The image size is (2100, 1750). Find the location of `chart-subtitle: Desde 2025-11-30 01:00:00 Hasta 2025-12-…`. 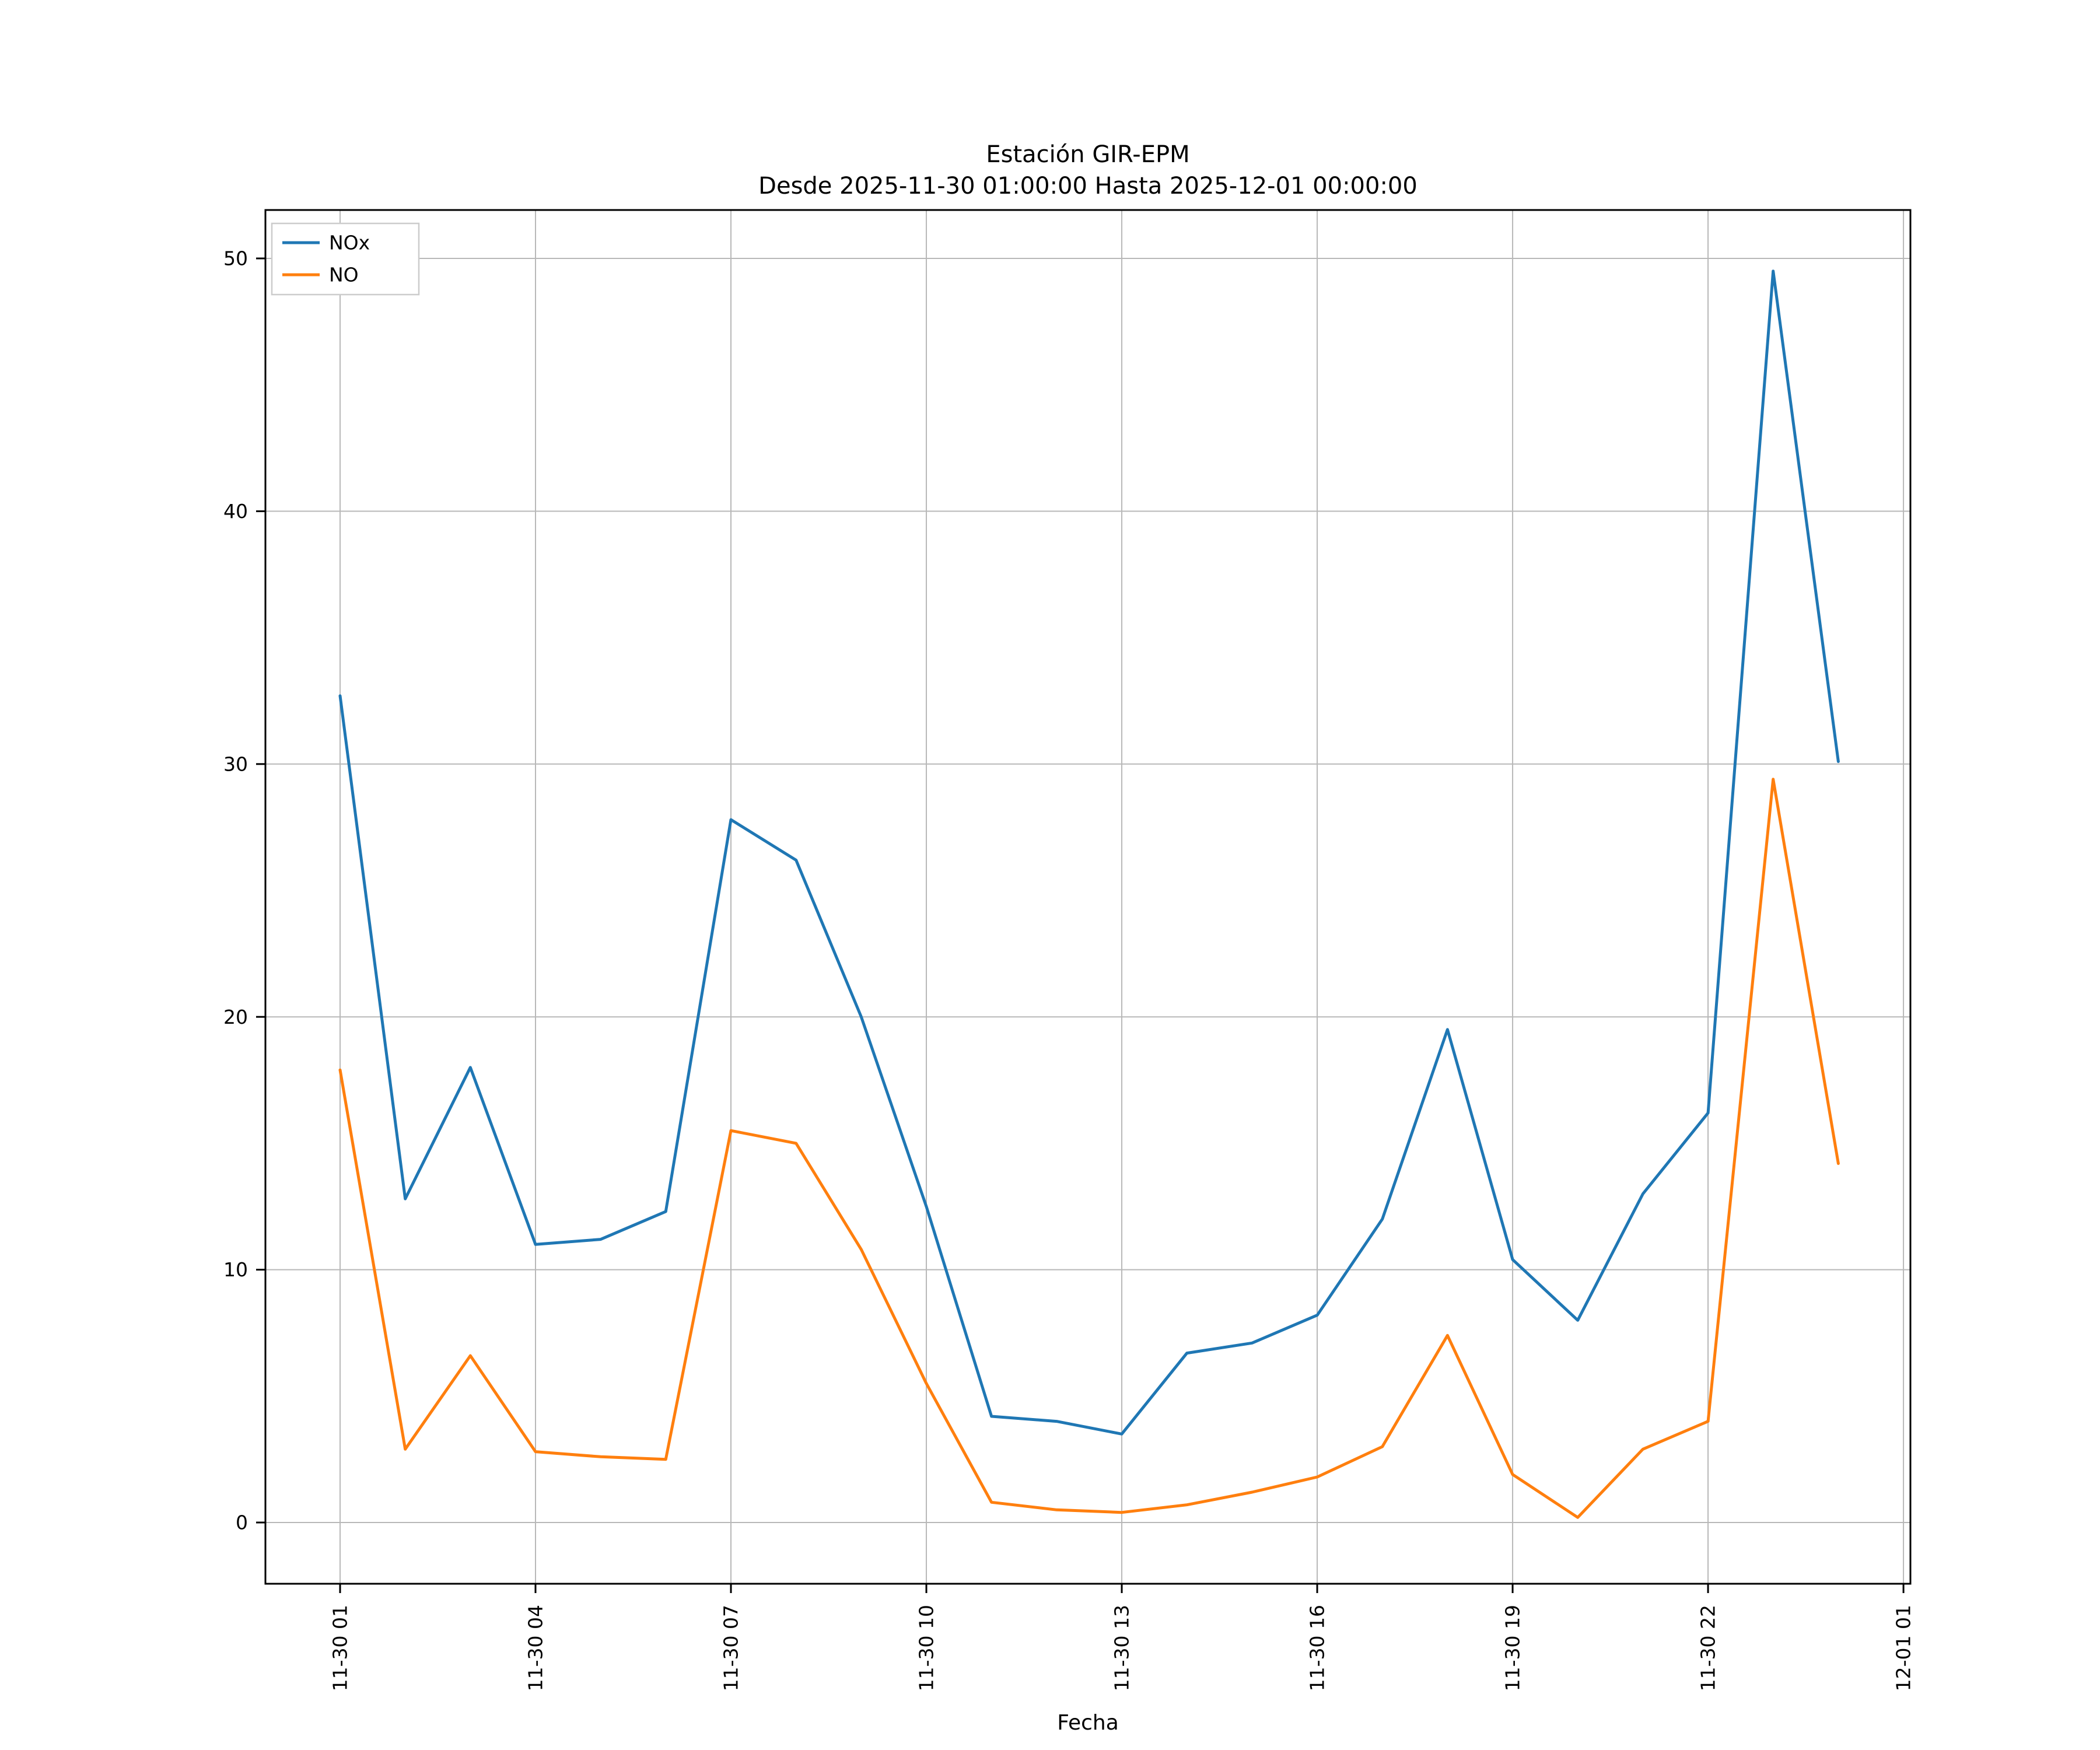

chart-subtitle: Desde 2025-11-30 01:00:00 Hasta 2025-12-… is located at coordinates (1088, 187).